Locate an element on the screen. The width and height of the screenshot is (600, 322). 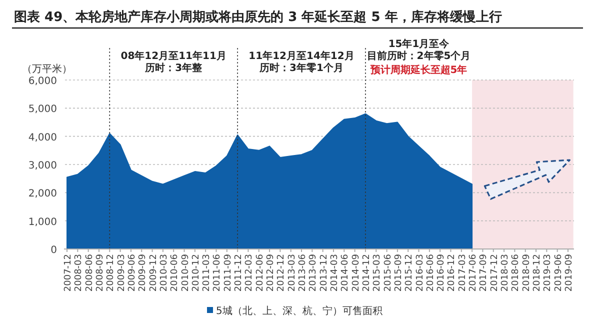
x-tick-label: 2007-12 is located at coordinates (69, 273).